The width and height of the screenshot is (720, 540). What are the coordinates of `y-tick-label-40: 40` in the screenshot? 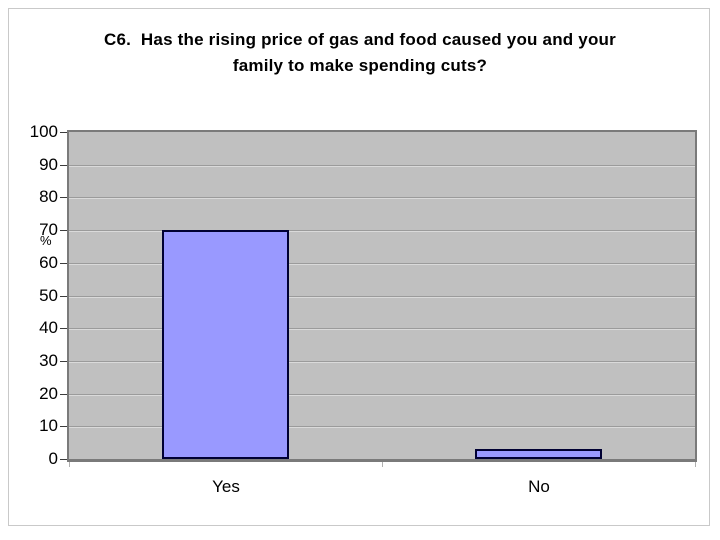 It's located at (48, 327).